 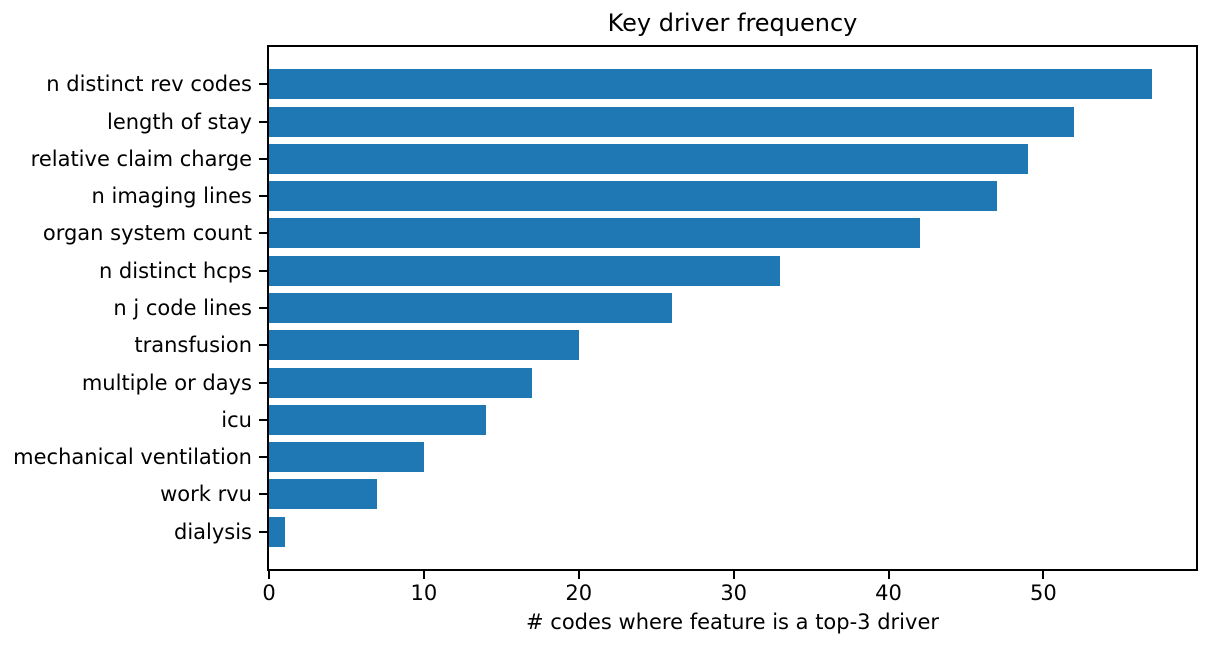 What do you see at coordinates (166, 382) in the screenshot?
I see `y-axis-label: multiple or days` at bounding box center [166, 382].